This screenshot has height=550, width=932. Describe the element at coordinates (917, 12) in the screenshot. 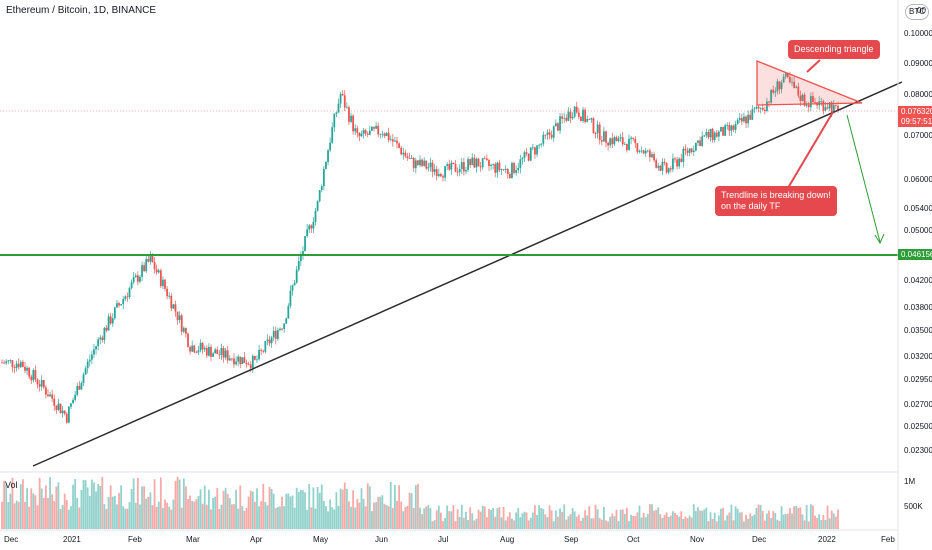

I see `currency-badge: BTC` at that location.